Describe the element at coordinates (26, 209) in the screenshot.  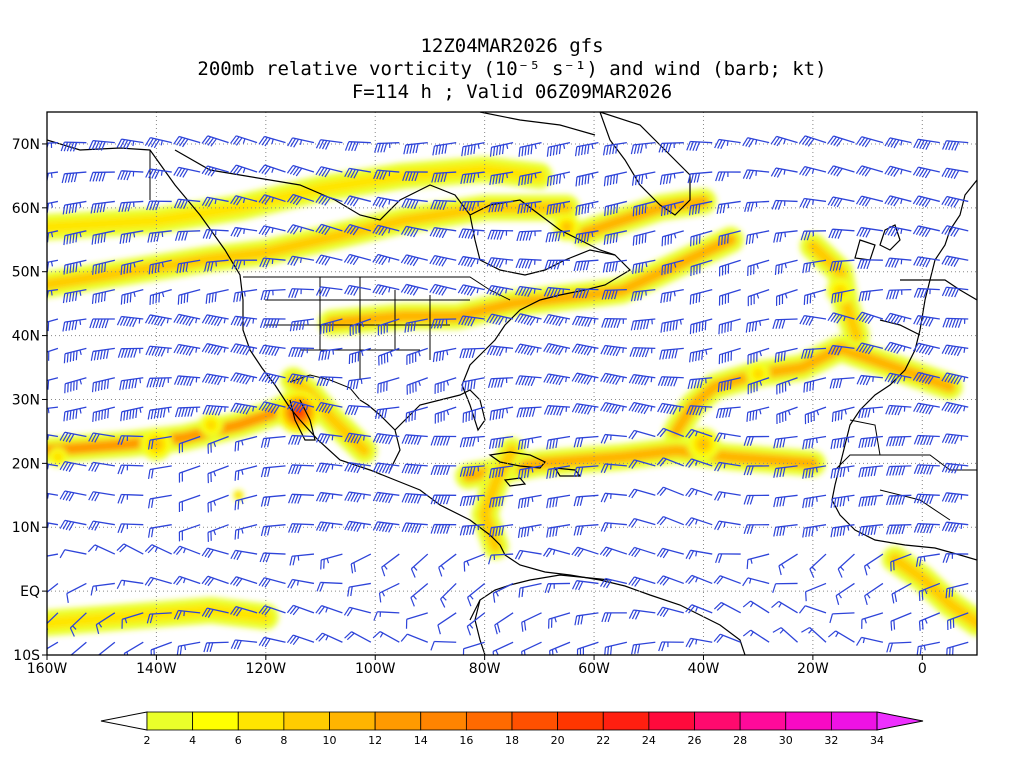
I see `lat-tick-label: 60N` at that location.